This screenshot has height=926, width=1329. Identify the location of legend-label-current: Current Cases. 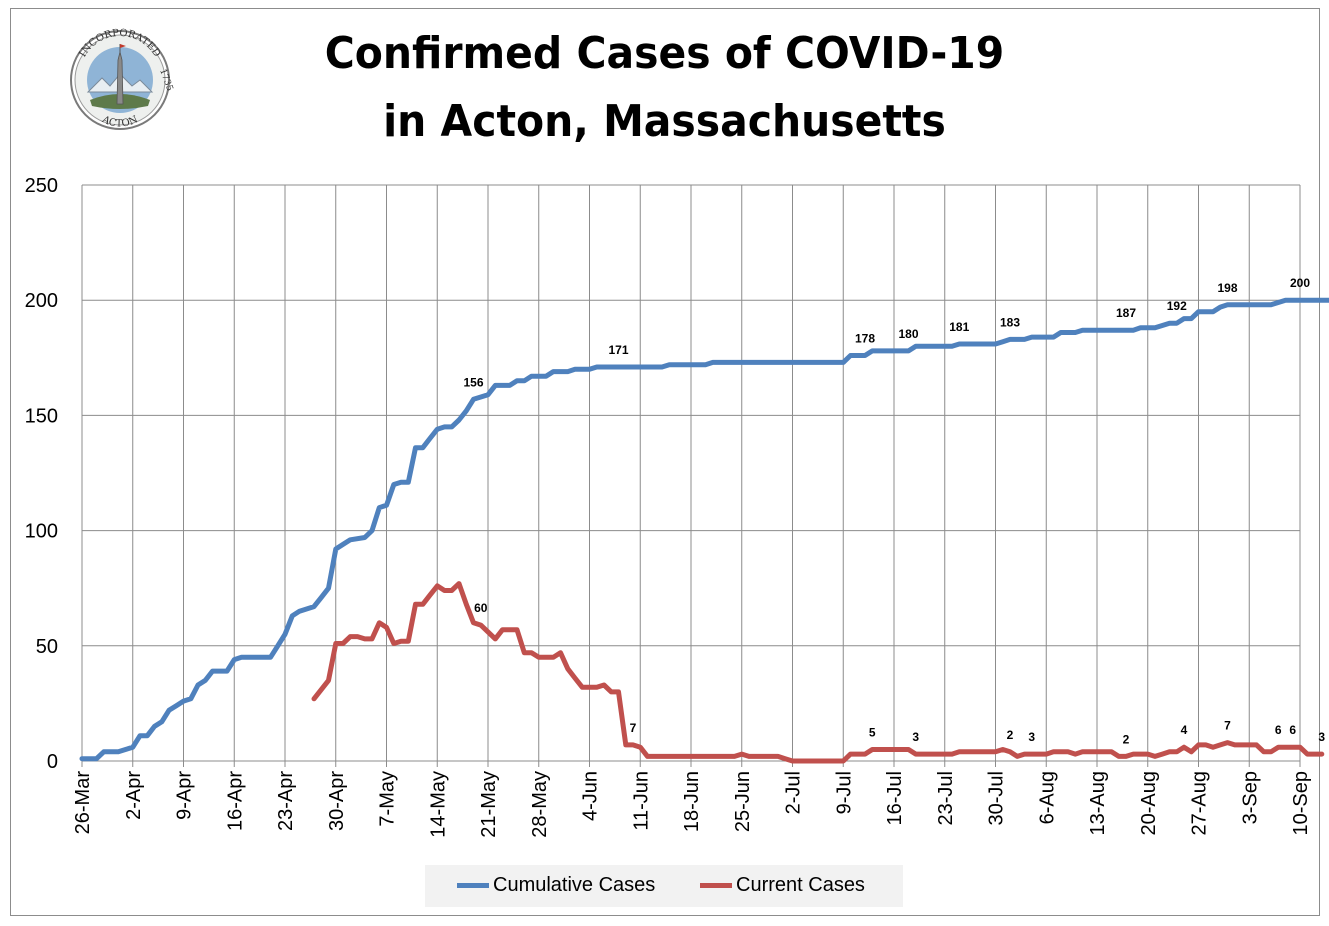
(800, 885).